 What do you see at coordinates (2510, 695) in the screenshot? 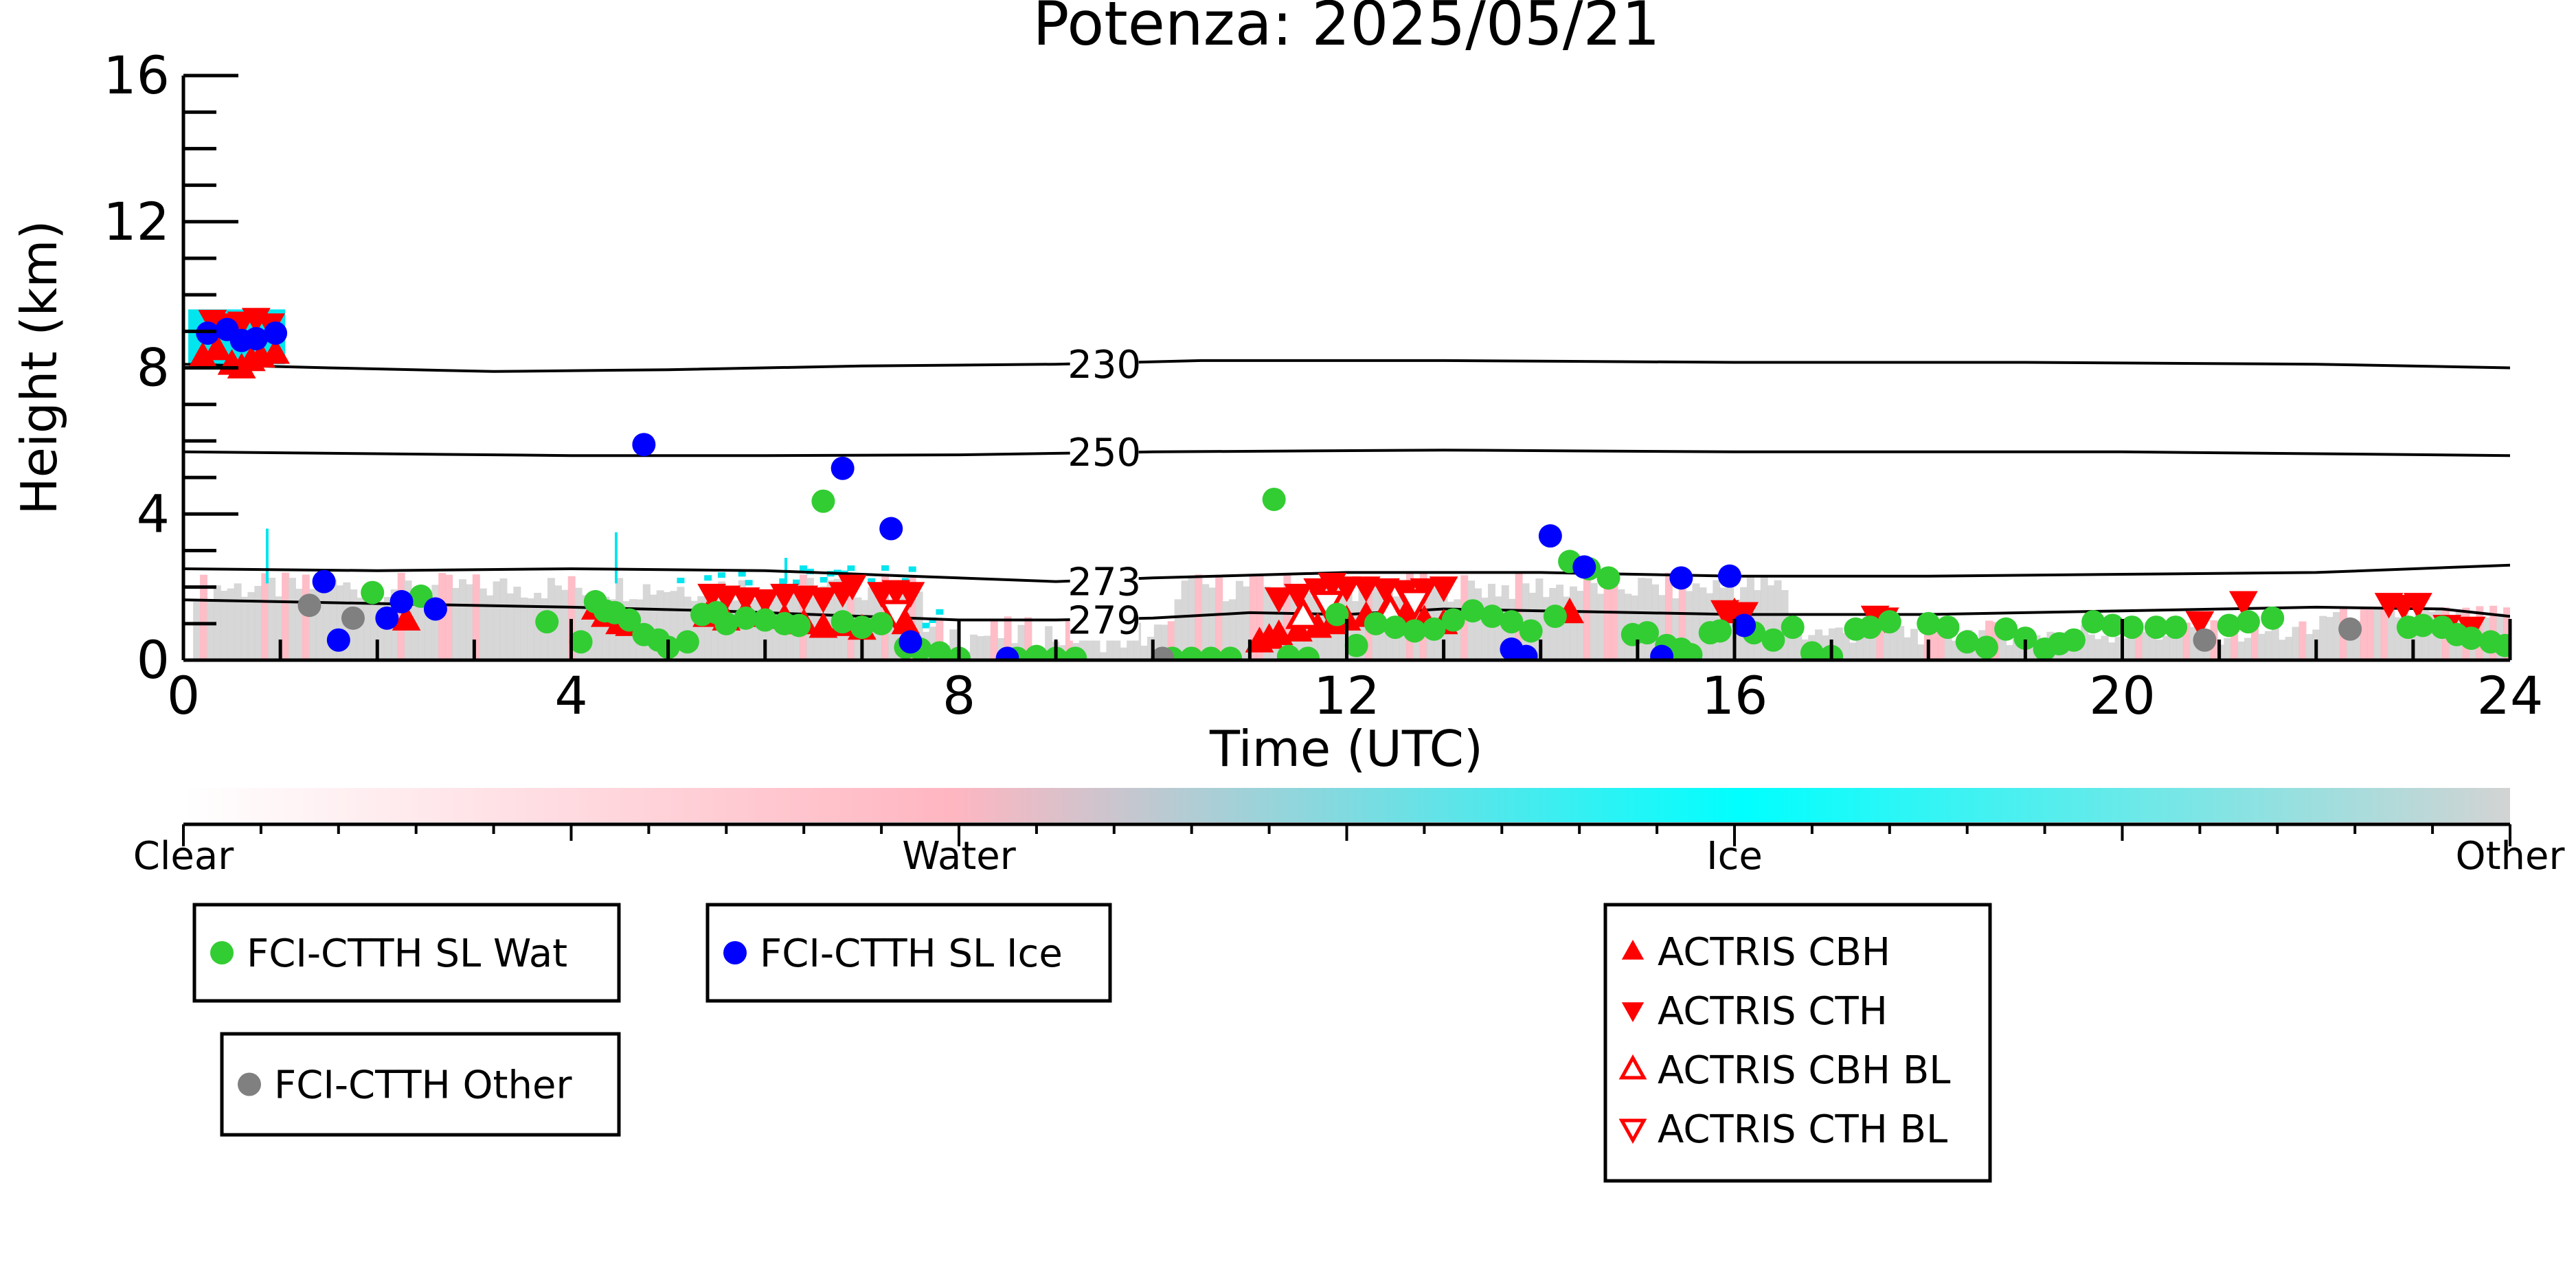
I see `x-tick-label: 24` at bounding box center [2510, 695].